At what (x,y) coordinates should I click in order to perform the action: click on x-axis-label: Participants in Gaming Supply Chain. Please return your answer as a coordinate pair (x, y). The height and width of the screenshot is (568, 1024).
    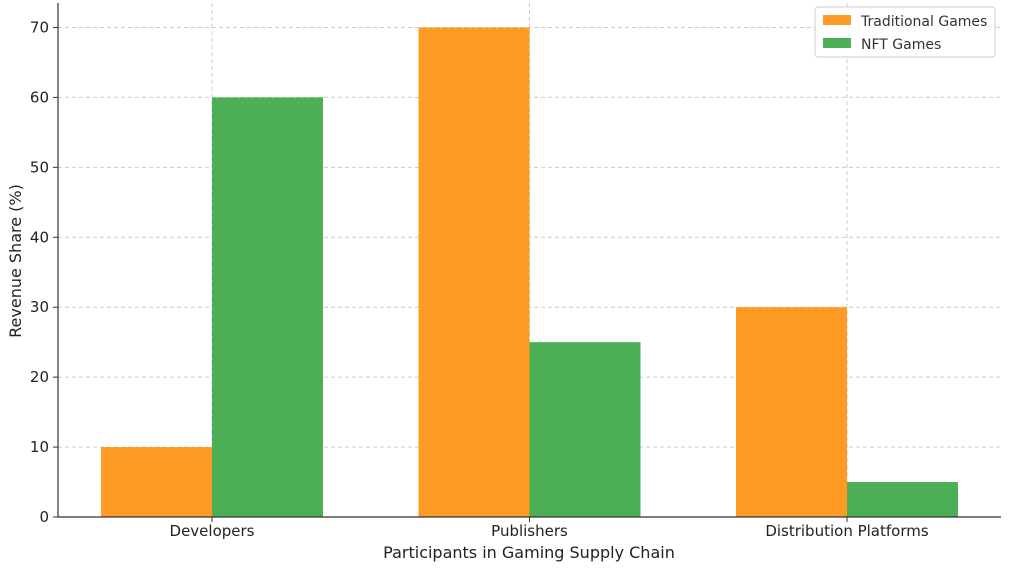
    Looking at the image, I should click on (529, 552).